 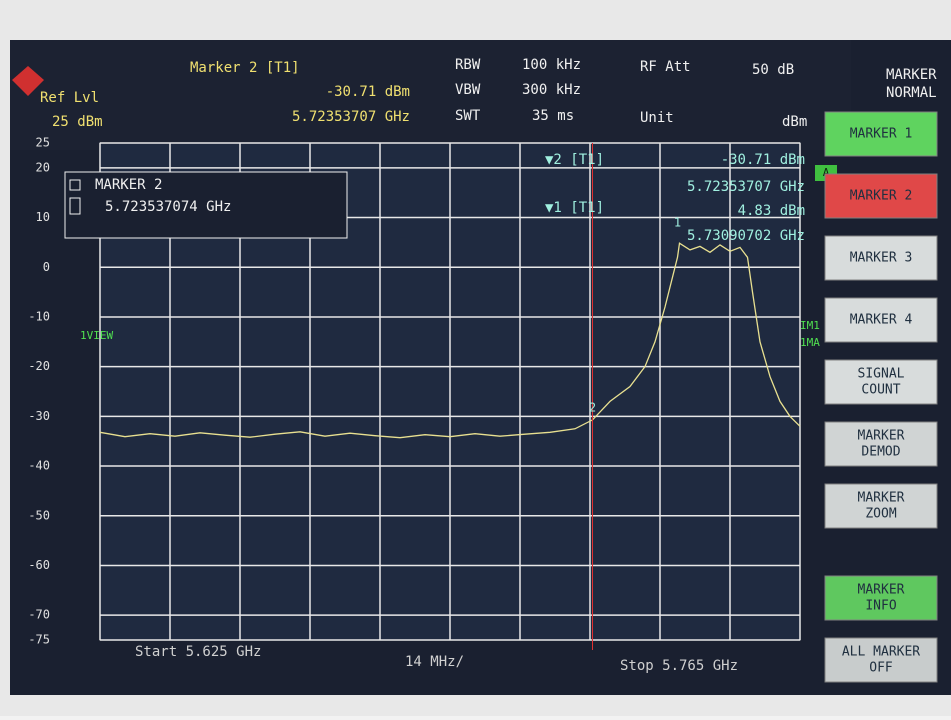 What do you see at coordinates (810, 325) in the screenshot?
I see `im-label: IM1` at bounding box center [810, 325].